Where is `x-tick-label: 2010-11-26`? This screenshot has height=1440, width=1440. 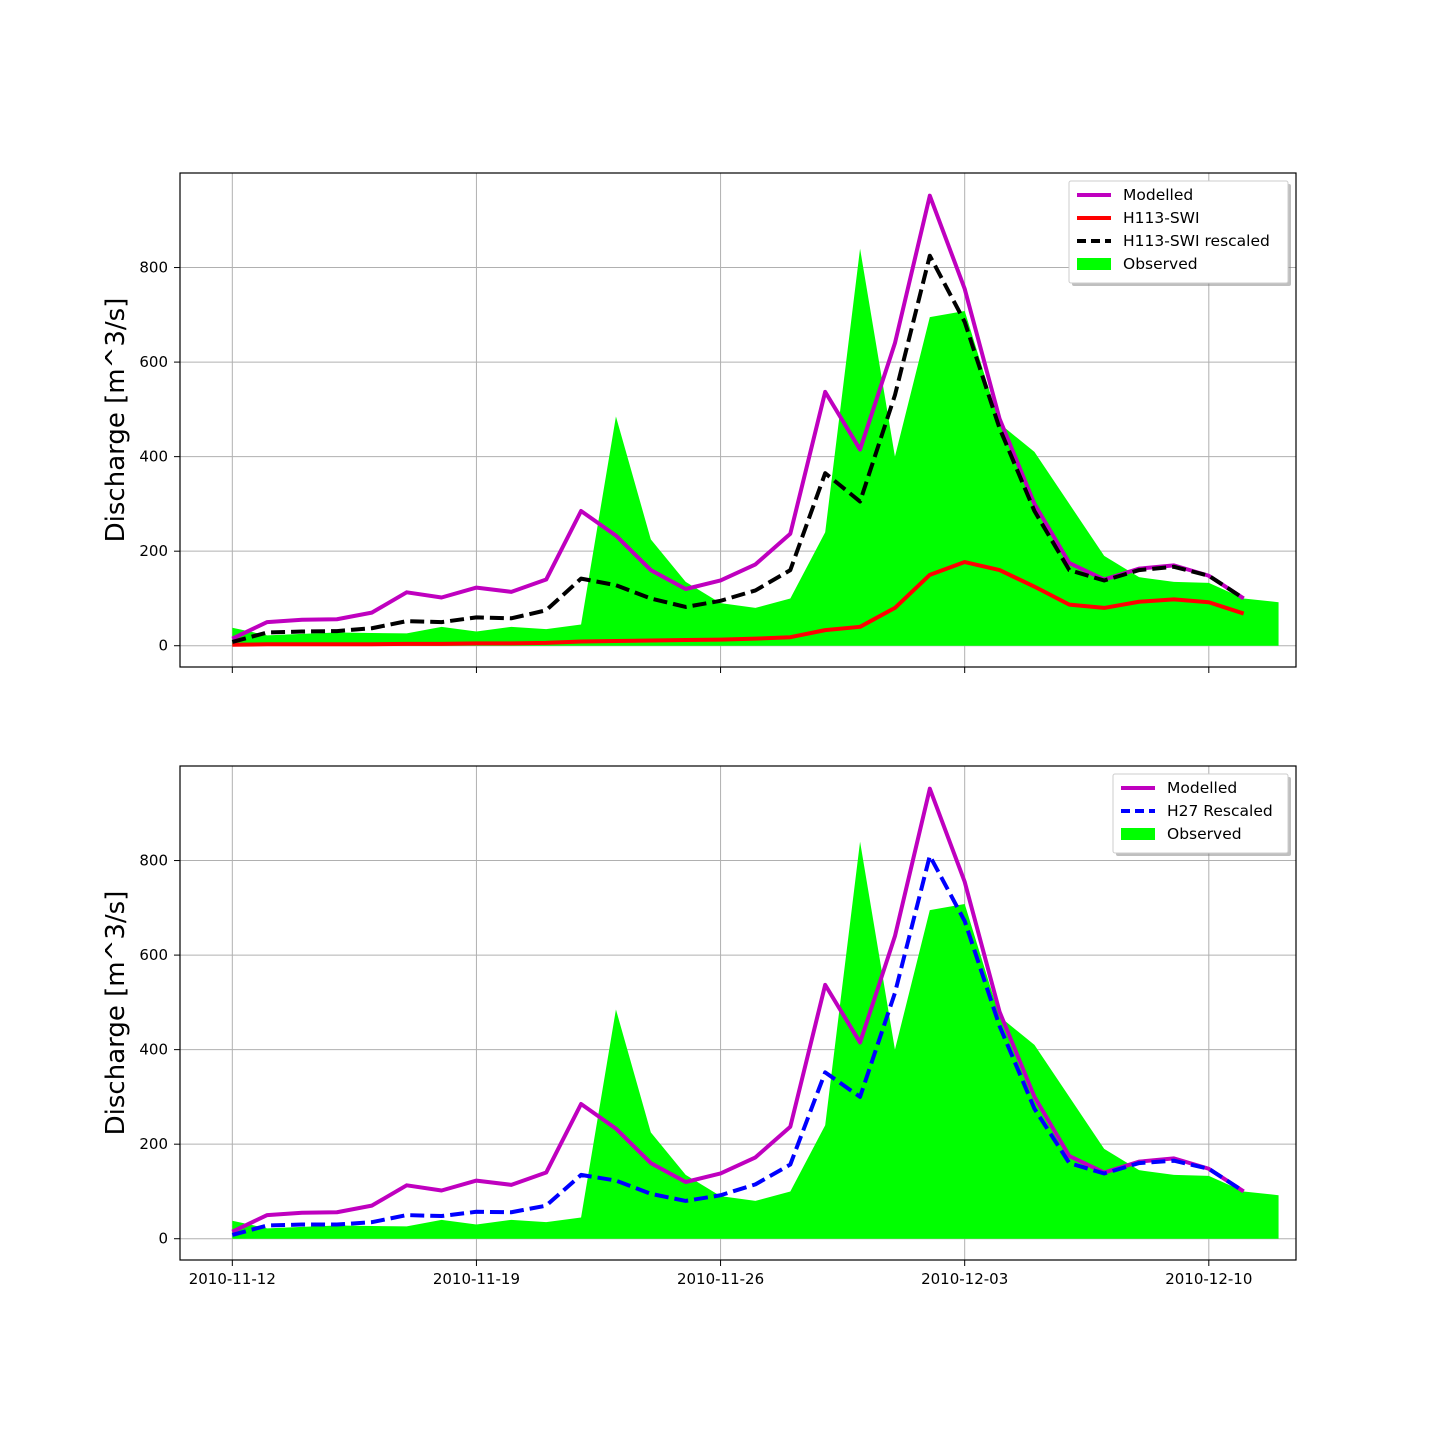
x-tick-label: 2010-11-26 is located at coordinates (720, 1279).